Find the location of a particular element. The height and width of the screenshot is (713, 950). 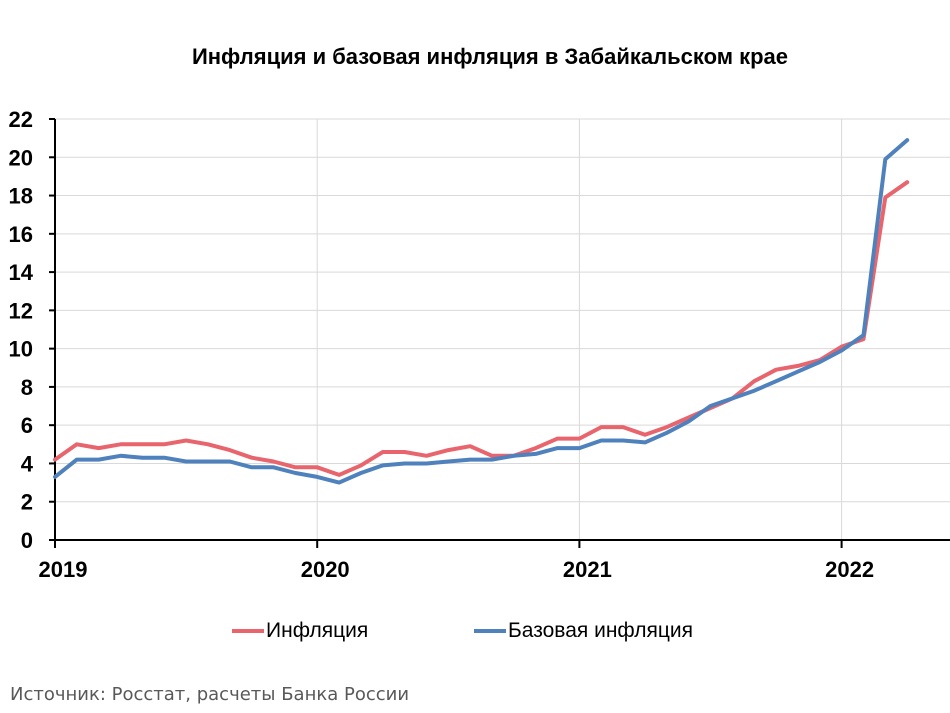

x-tick-label: 2019 is located at coordinates (63, 569).